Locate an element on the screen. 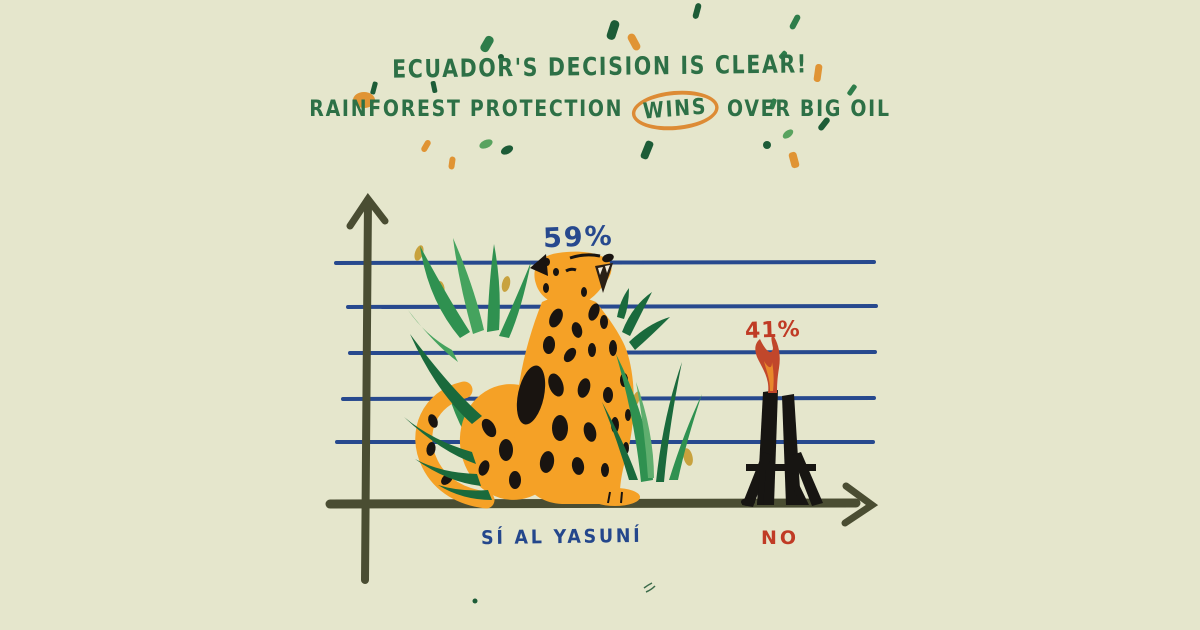 The image size is (1200, 630). jaguar-ear is located at coordinates (539, 265).